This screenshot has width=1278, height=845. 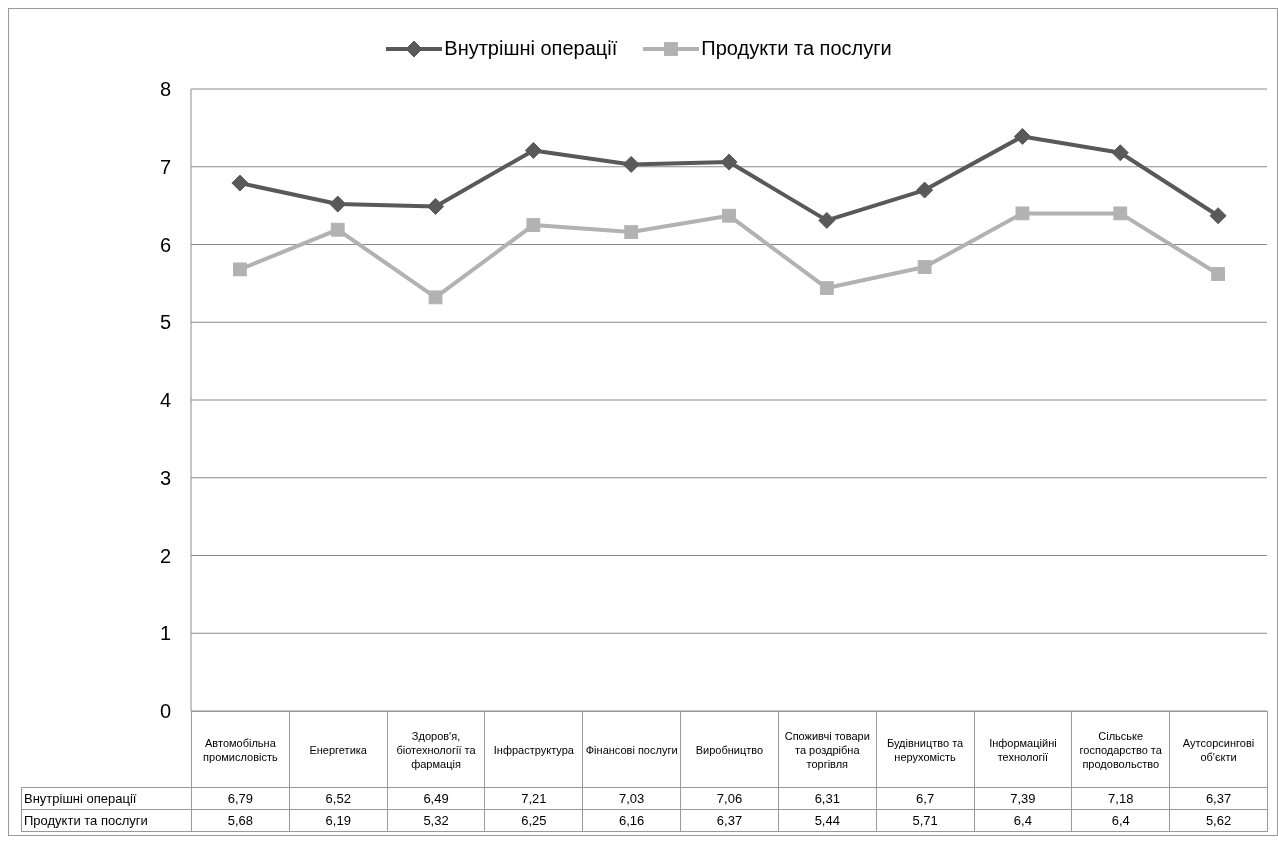 I want to click on data-label: 5,44, so click(x=827, y=820).